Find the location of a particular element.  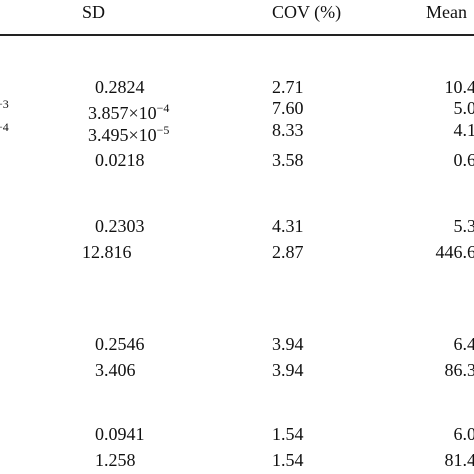

sd-cell: 3.495×10⁻⁵ is located at coordinates (128, 132).